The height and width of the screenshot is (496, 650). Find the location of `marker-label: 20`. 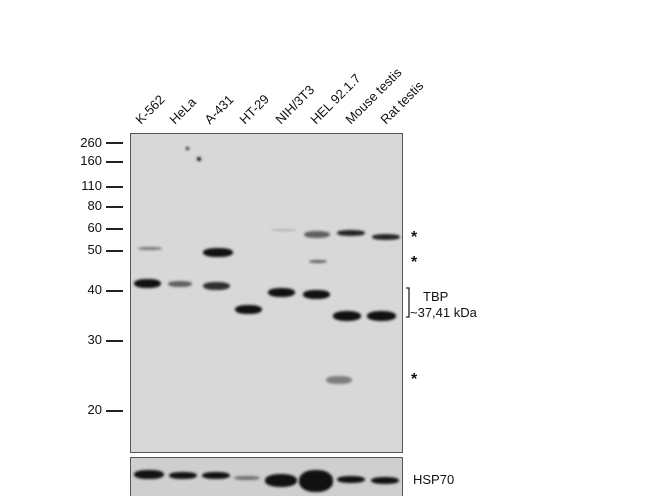

marker-label: 20 is located at coordinates (94, 409).